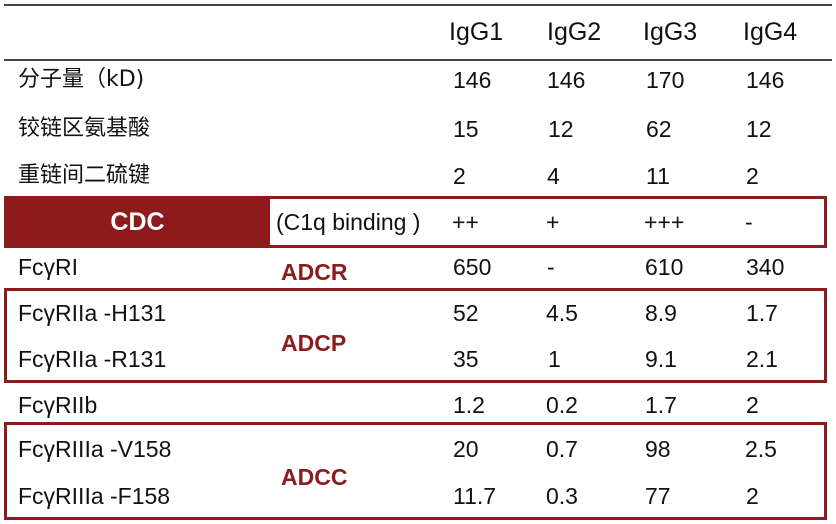 Image resolution: width=836 pixels, height=524 pixels. What do you see at coordinates (314, 343) in the screenshot?
I see `mechanism-label-adcp: ADCP` at bounding box center [314, 343].